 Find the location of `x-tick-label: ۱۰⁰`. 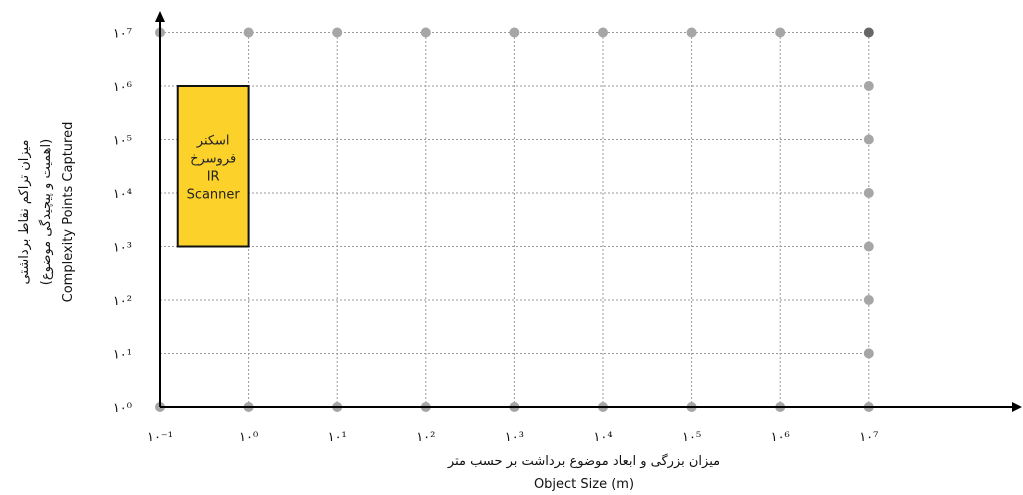

x-tick-label: ۱۰⁰ is located at coordinates (248, 437).